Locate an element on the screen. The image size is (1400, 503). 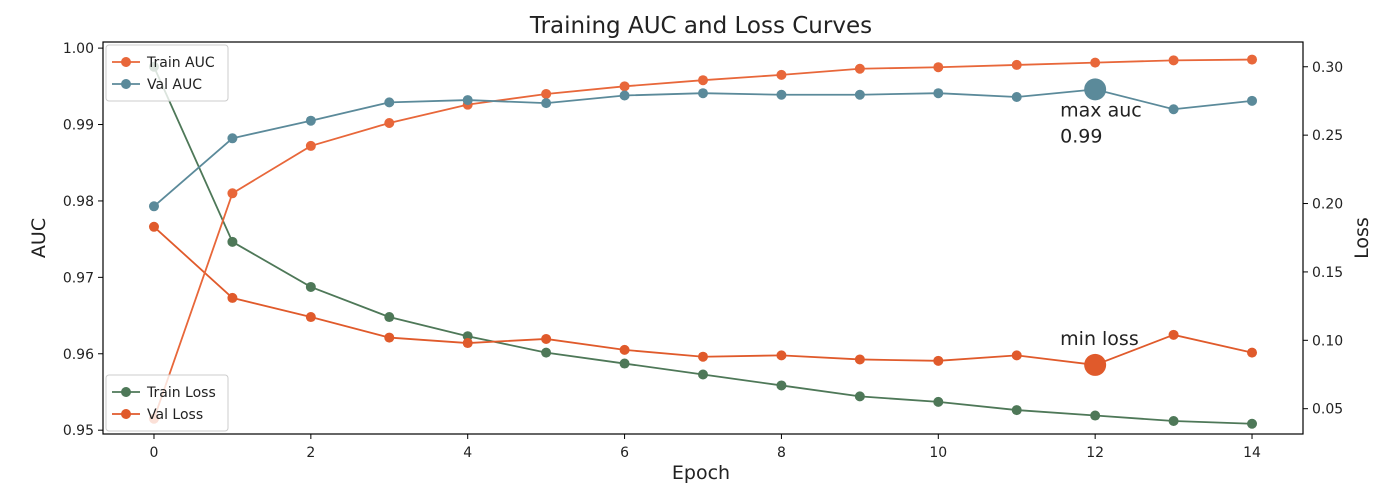
x-tick-label: 0 is located at coordinates (154, 453).